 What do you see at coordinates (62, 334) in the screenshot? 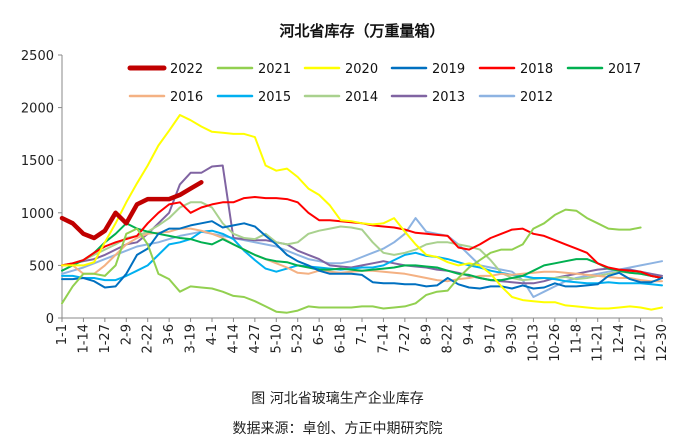
I see `x-tick-label: 1-1` at bounding box center [62, 334].